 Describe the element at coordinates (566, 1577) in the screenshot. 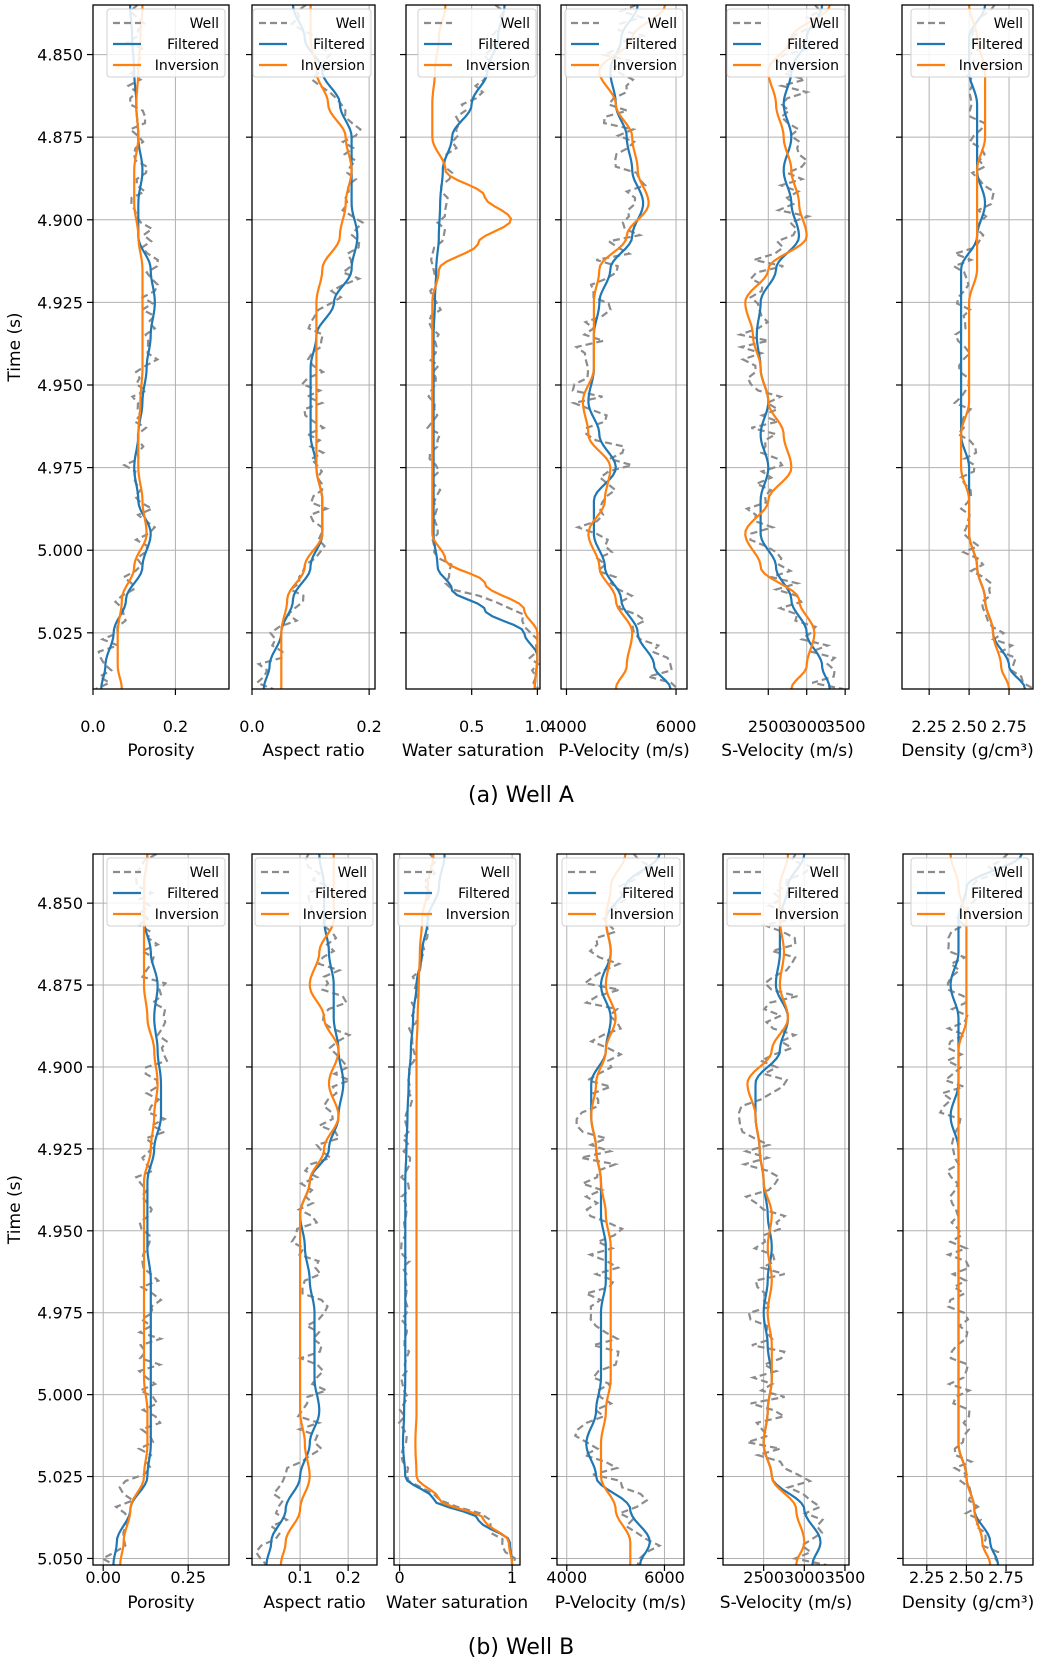

I see `x-tick-label: 4000` at that location.